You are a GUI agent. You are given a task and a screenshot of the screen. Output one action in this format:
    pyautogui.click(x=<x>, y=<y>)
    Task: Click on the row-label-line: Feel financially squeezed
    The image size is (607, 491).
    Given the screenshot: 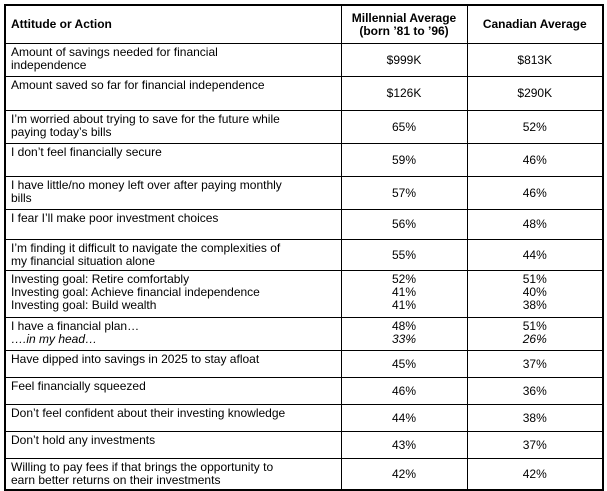 What is the action you would take?
    pyautogui.click(x=78, y=386)
    